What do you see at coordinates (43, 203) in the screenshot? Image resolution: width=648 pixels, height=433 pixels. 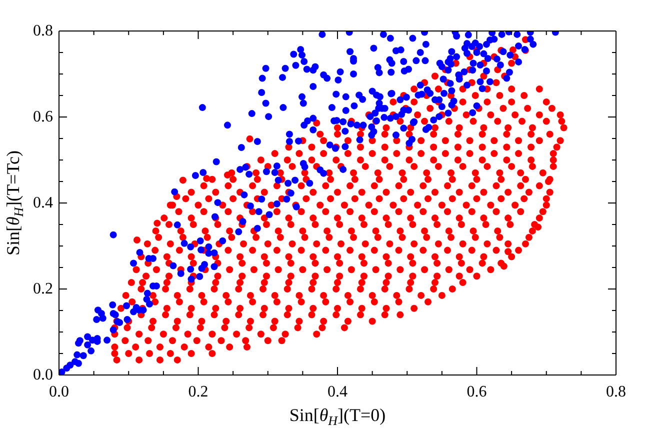 I see `y-tick-label: 0.4` at bounding box center [43, 203].